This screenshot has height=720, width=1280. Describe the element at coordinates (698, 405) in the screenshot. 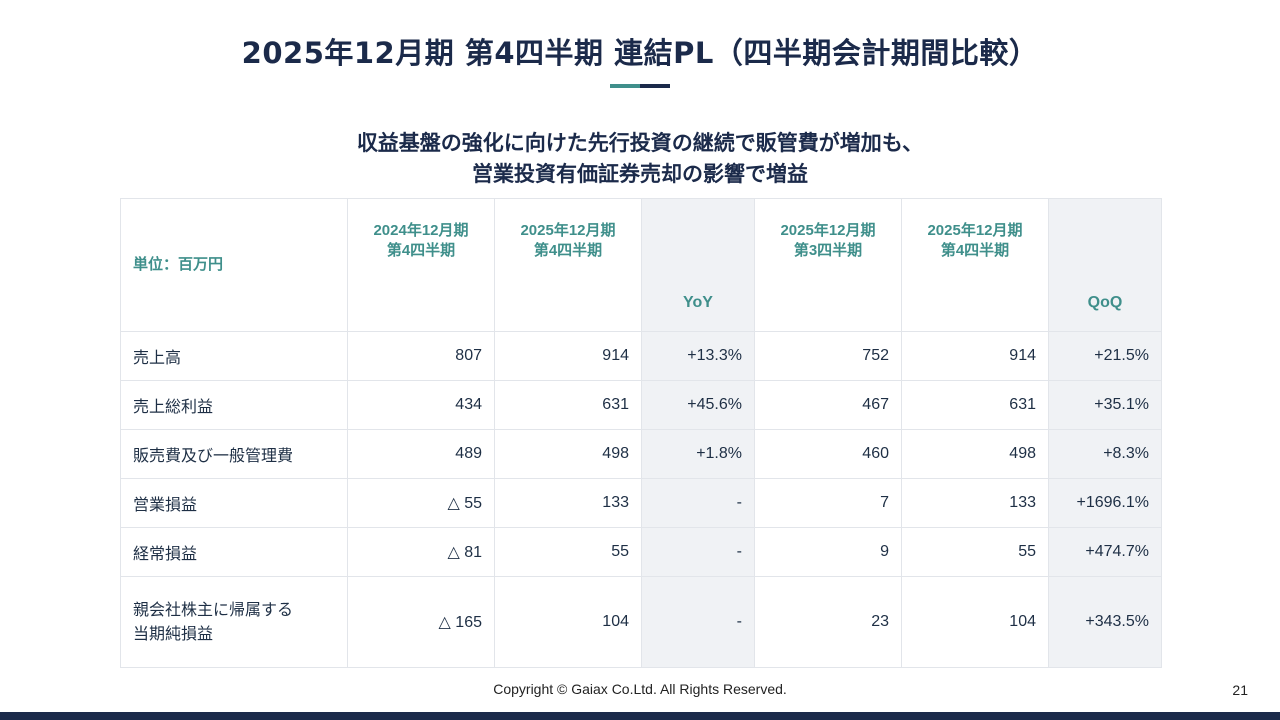

I see `cell-yoy: +45.6%` at that location.